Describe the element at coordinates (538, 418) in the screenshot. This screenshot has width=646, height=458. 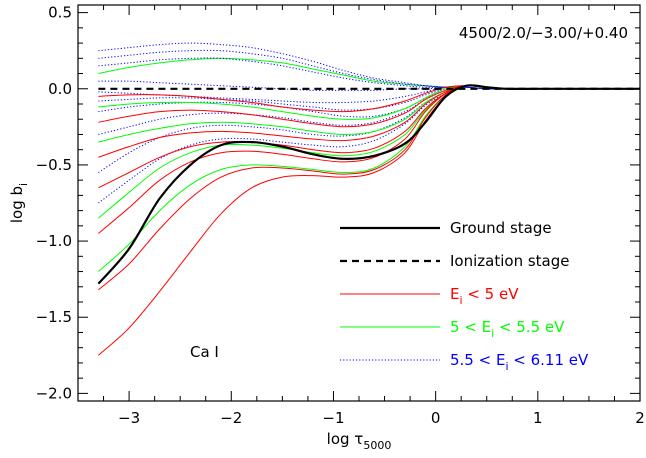
I see `x-tick-label: 1` at that location.